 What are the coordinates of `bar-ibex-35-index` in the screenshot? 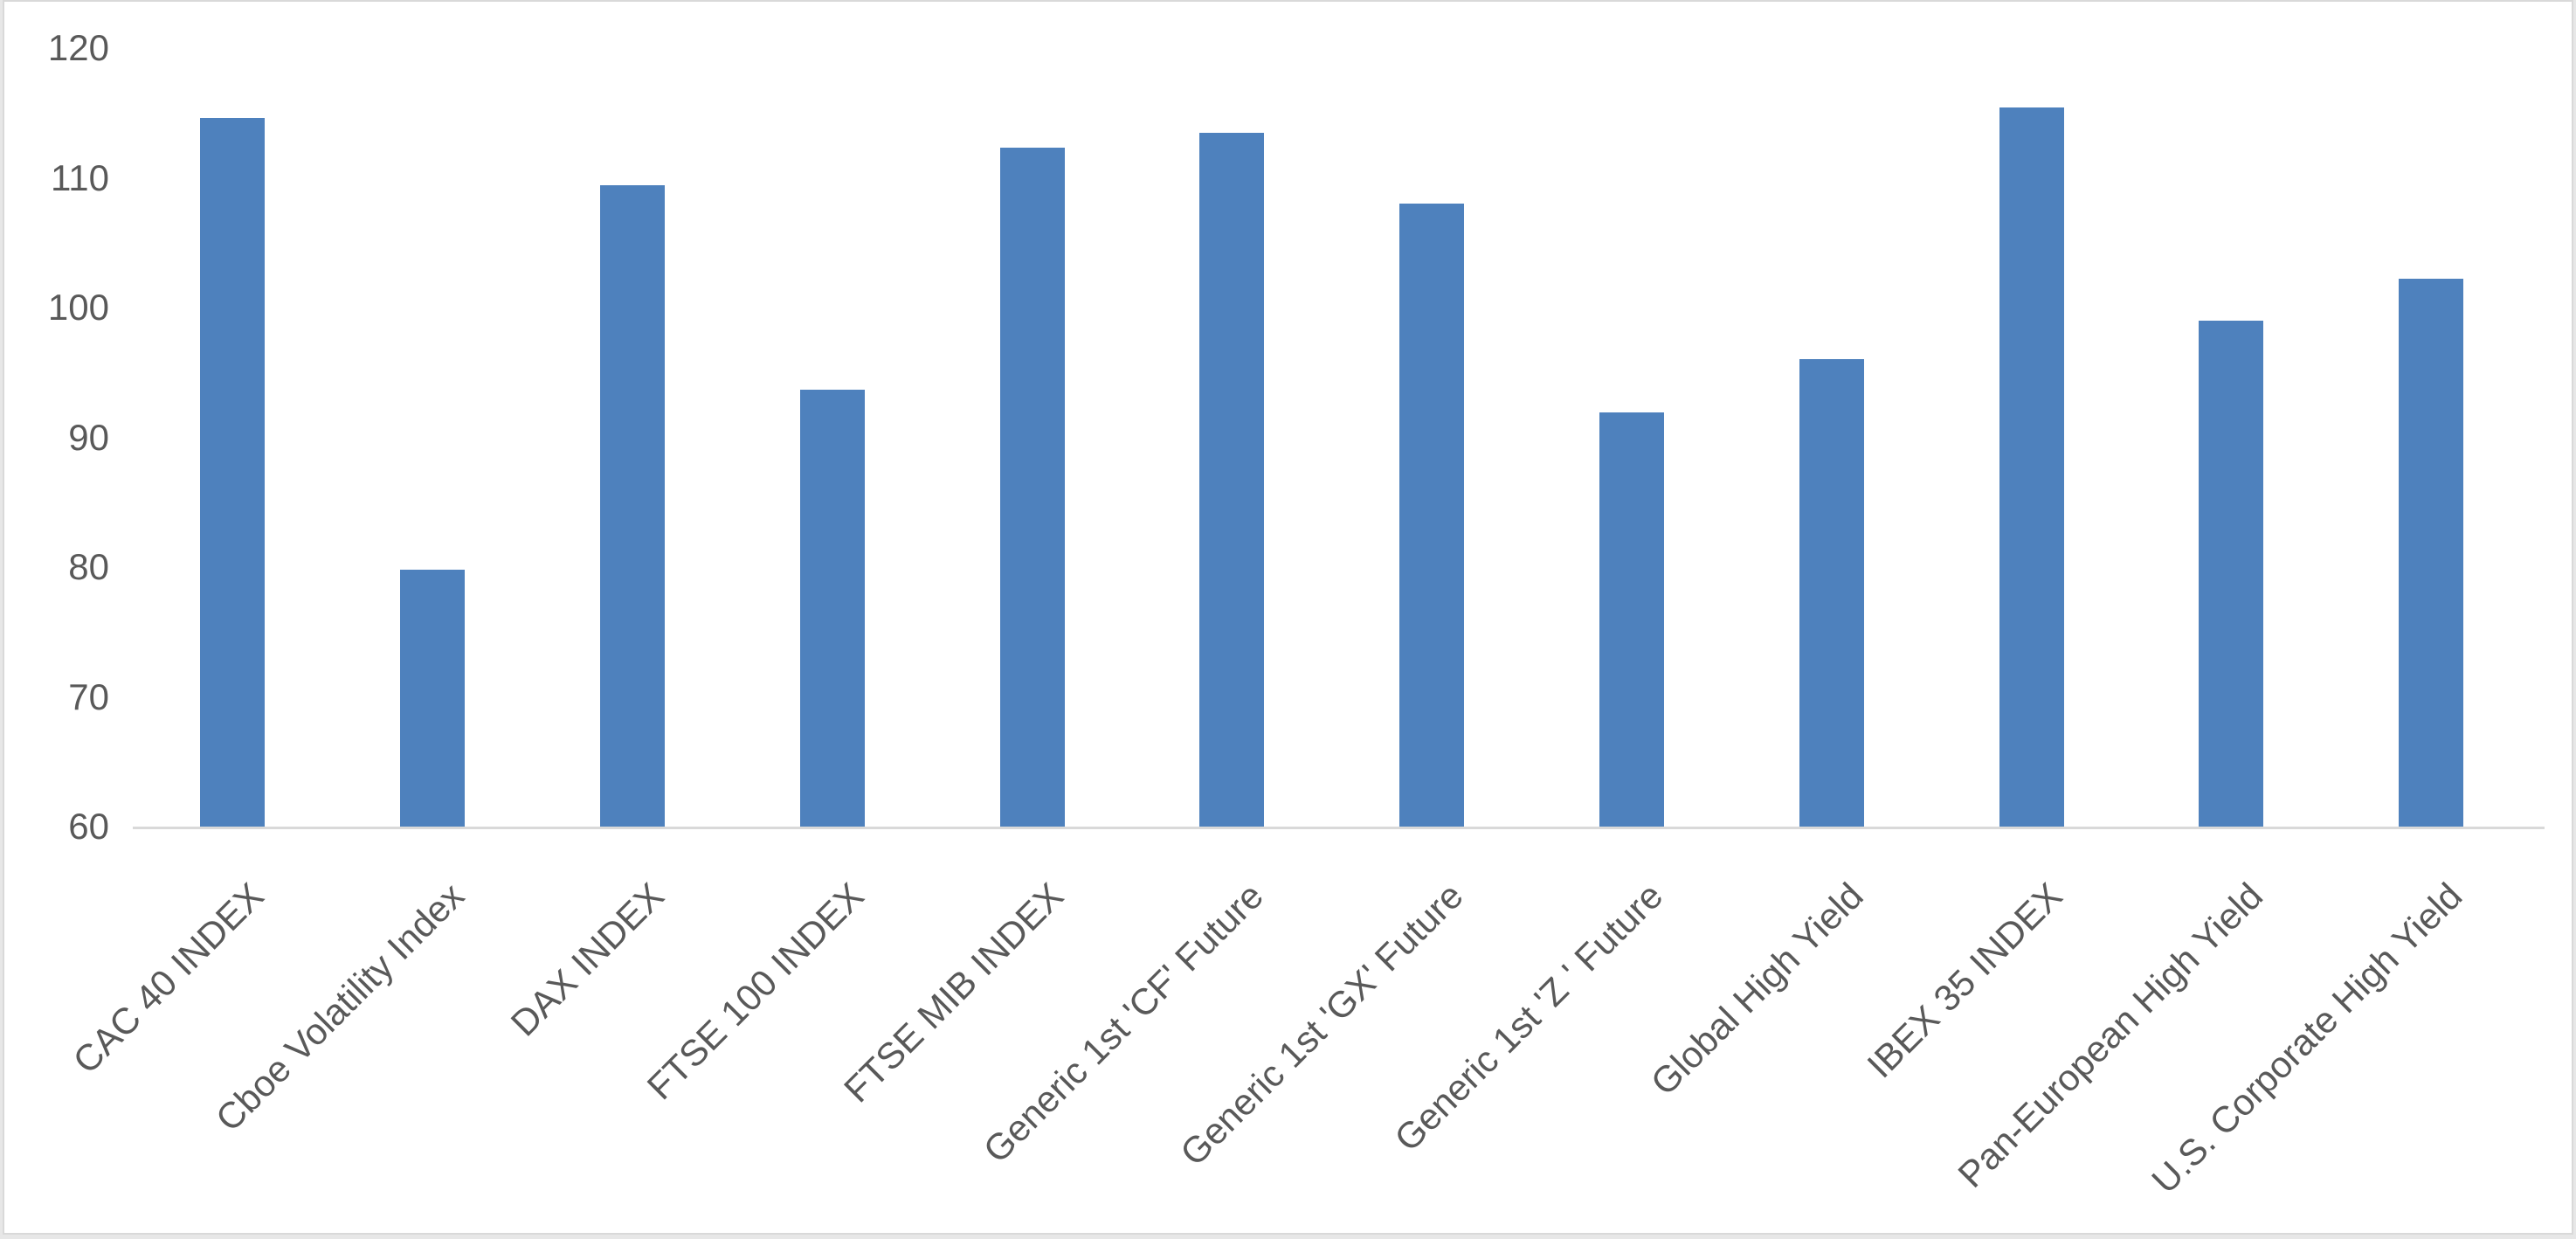 It's located at (2031, 467).